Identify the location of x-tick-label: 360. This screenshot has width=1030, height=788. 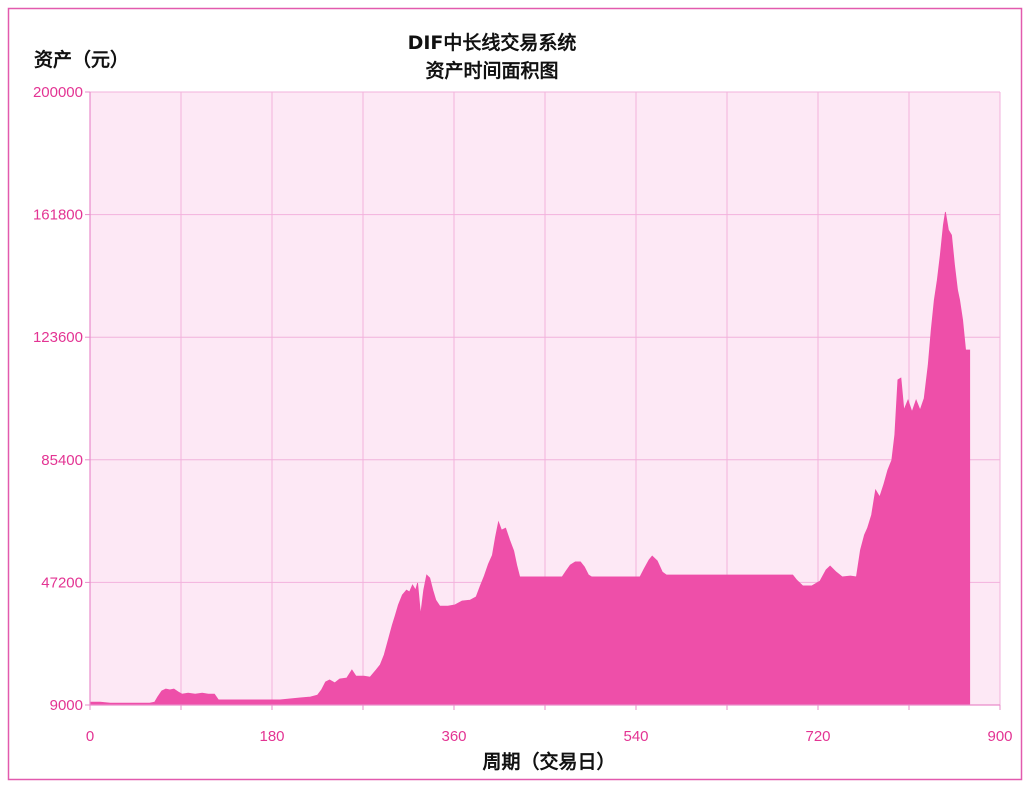
(453, 736).